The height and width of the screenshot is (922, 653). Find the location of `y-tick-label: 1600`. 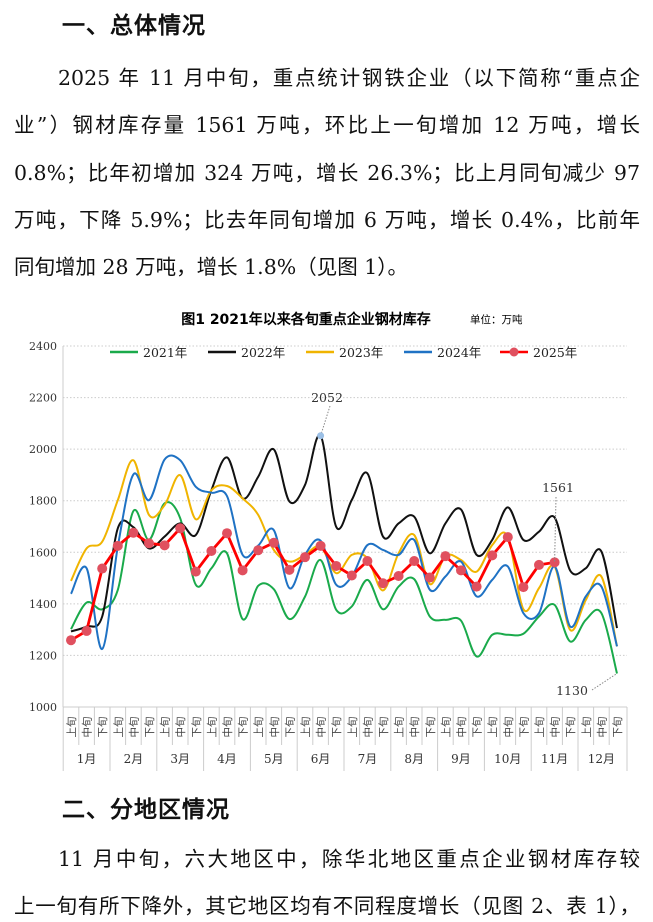

y-tick-label: 1600 is located at coordinates (43, 552).